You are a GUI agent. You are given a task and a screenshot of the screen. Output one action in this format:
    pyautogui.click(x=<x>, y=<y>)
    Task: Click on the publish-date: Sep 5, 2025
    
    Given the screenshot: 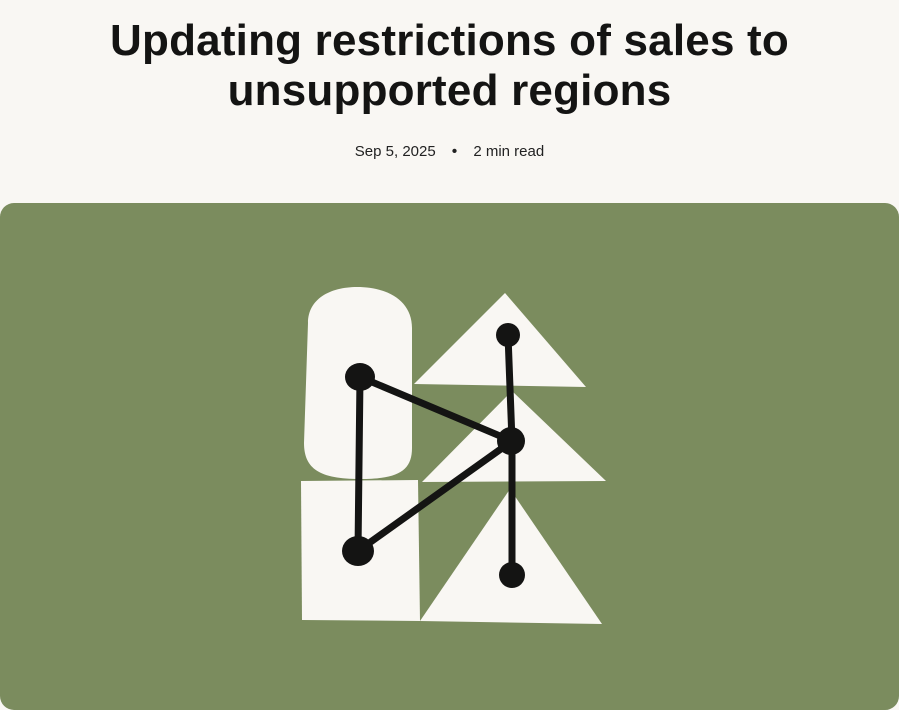 What is the action you would take?
    pyautogui.click(x=395, y=151)
    